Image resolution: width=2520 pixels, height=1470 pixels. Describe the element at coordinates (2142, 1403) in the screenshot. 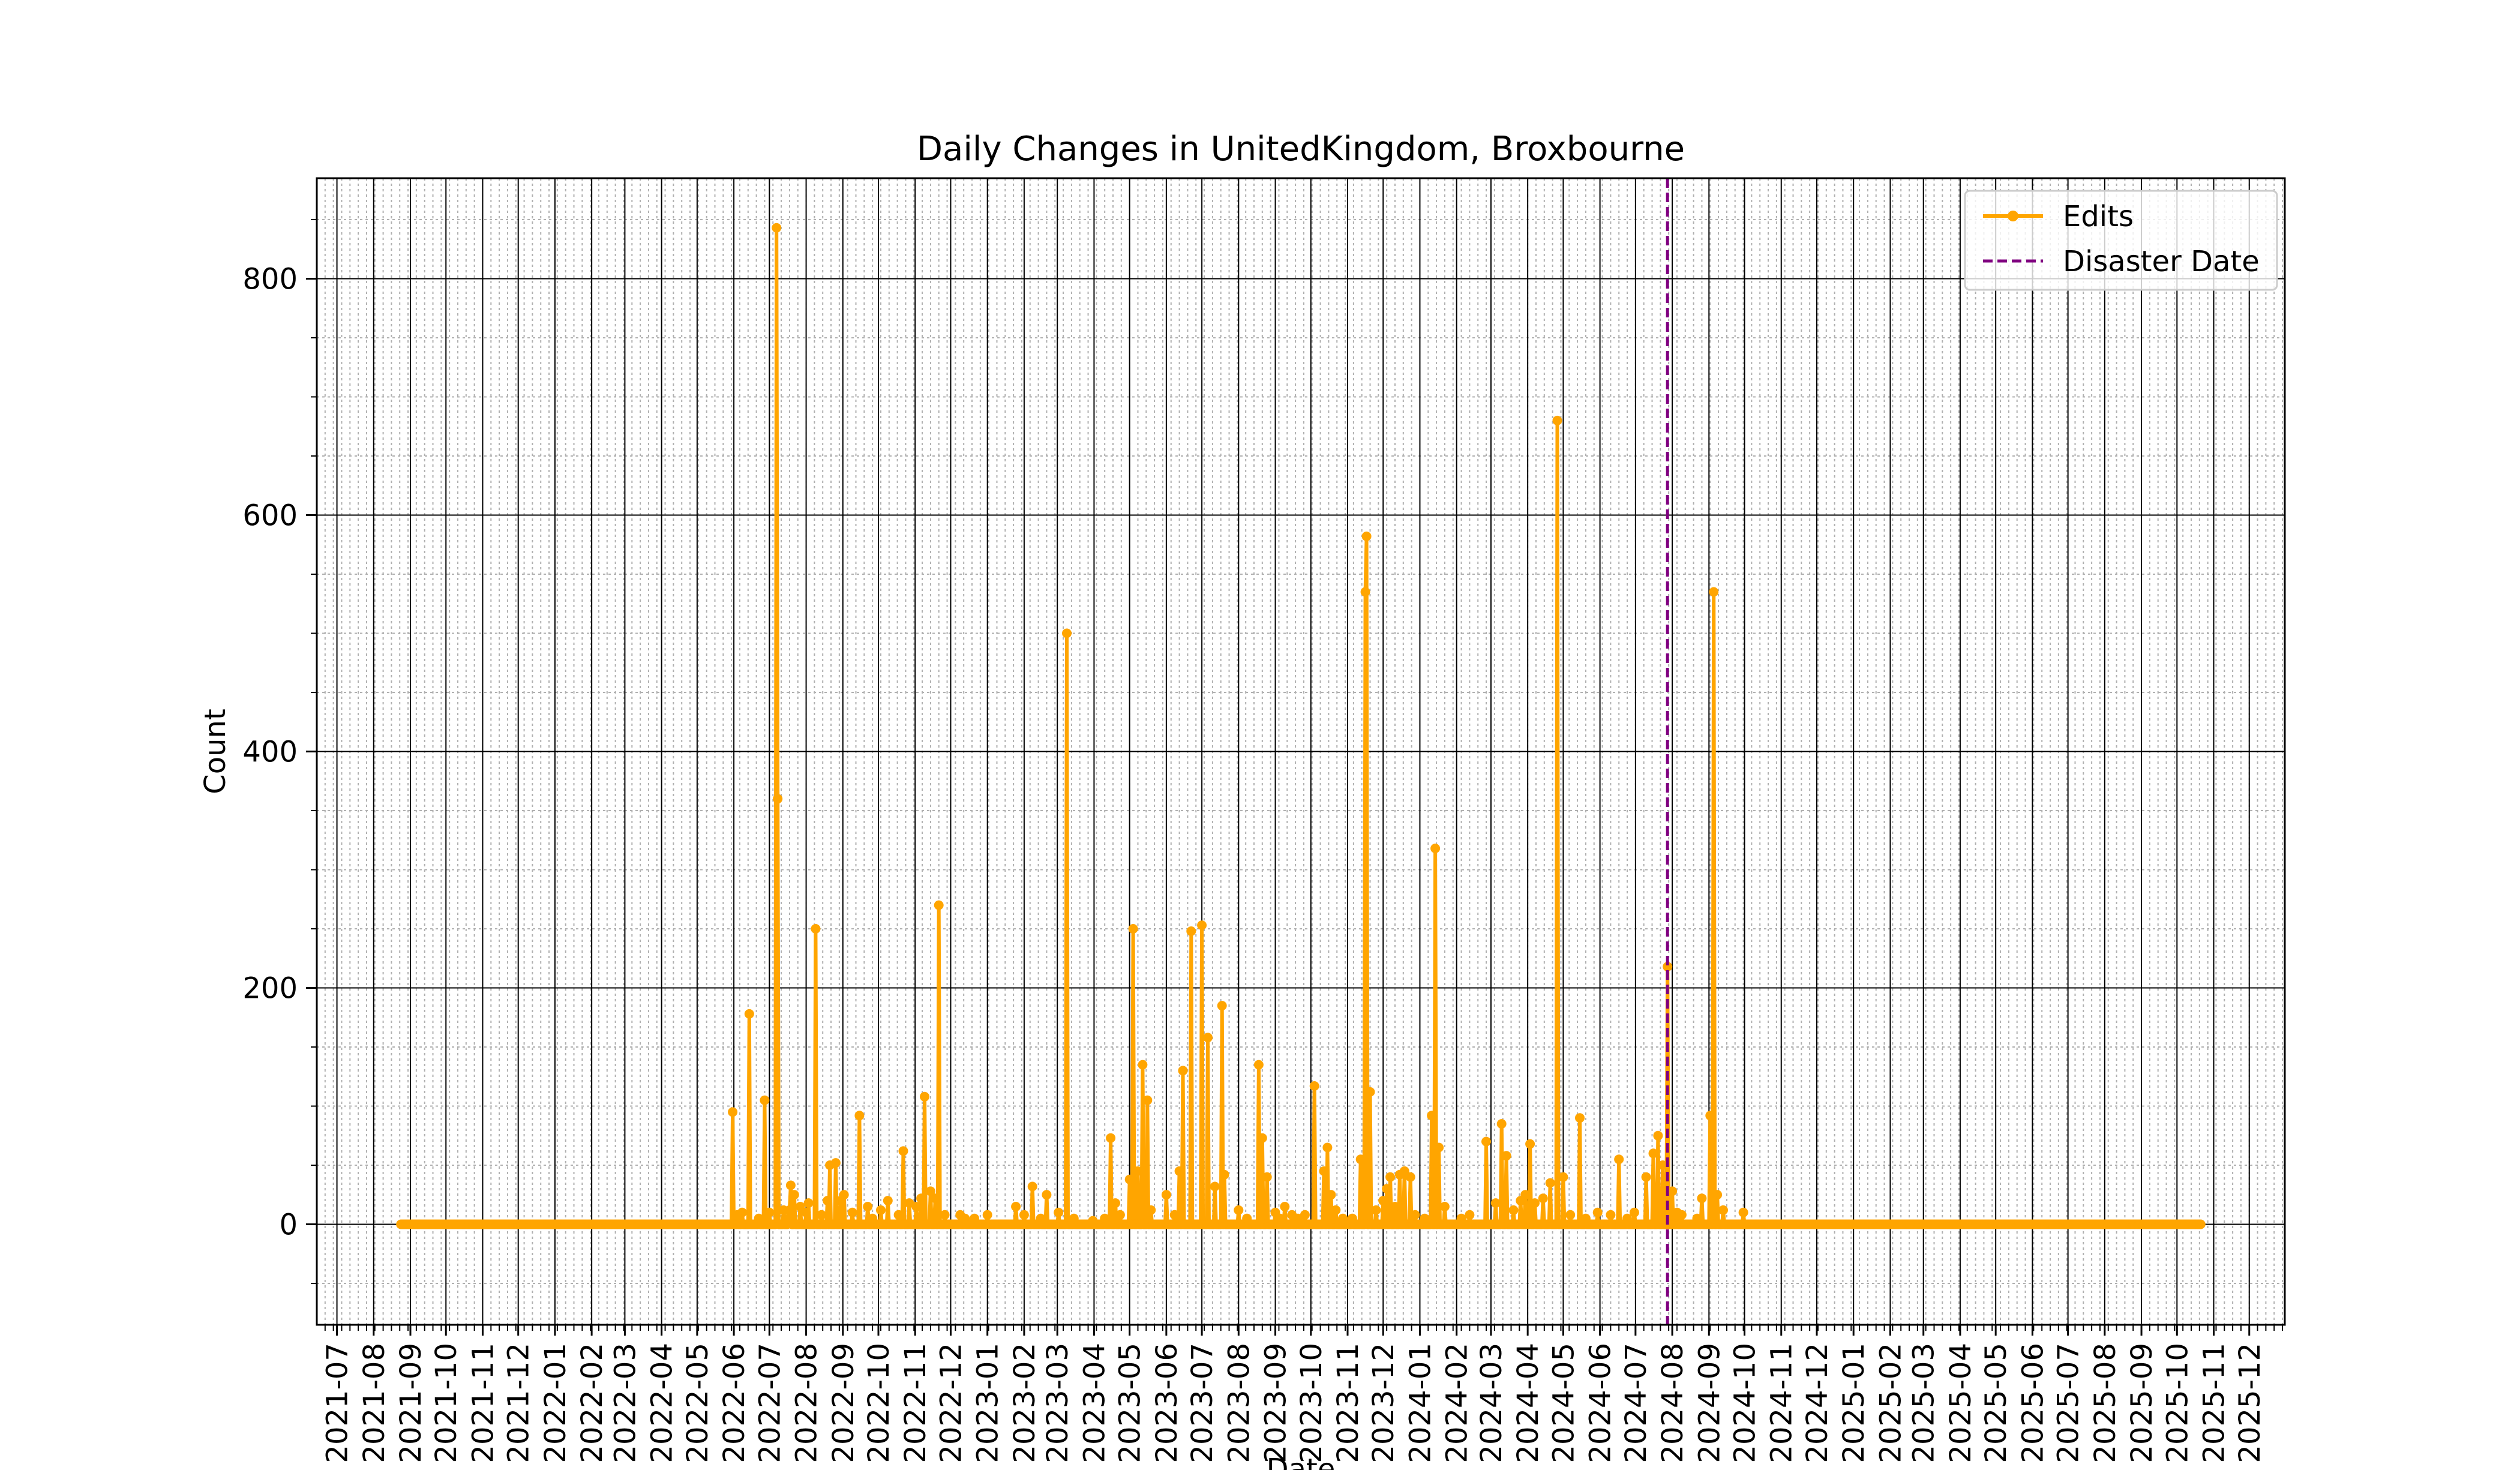

I see `x-tick-label: 2025-09` at that location.